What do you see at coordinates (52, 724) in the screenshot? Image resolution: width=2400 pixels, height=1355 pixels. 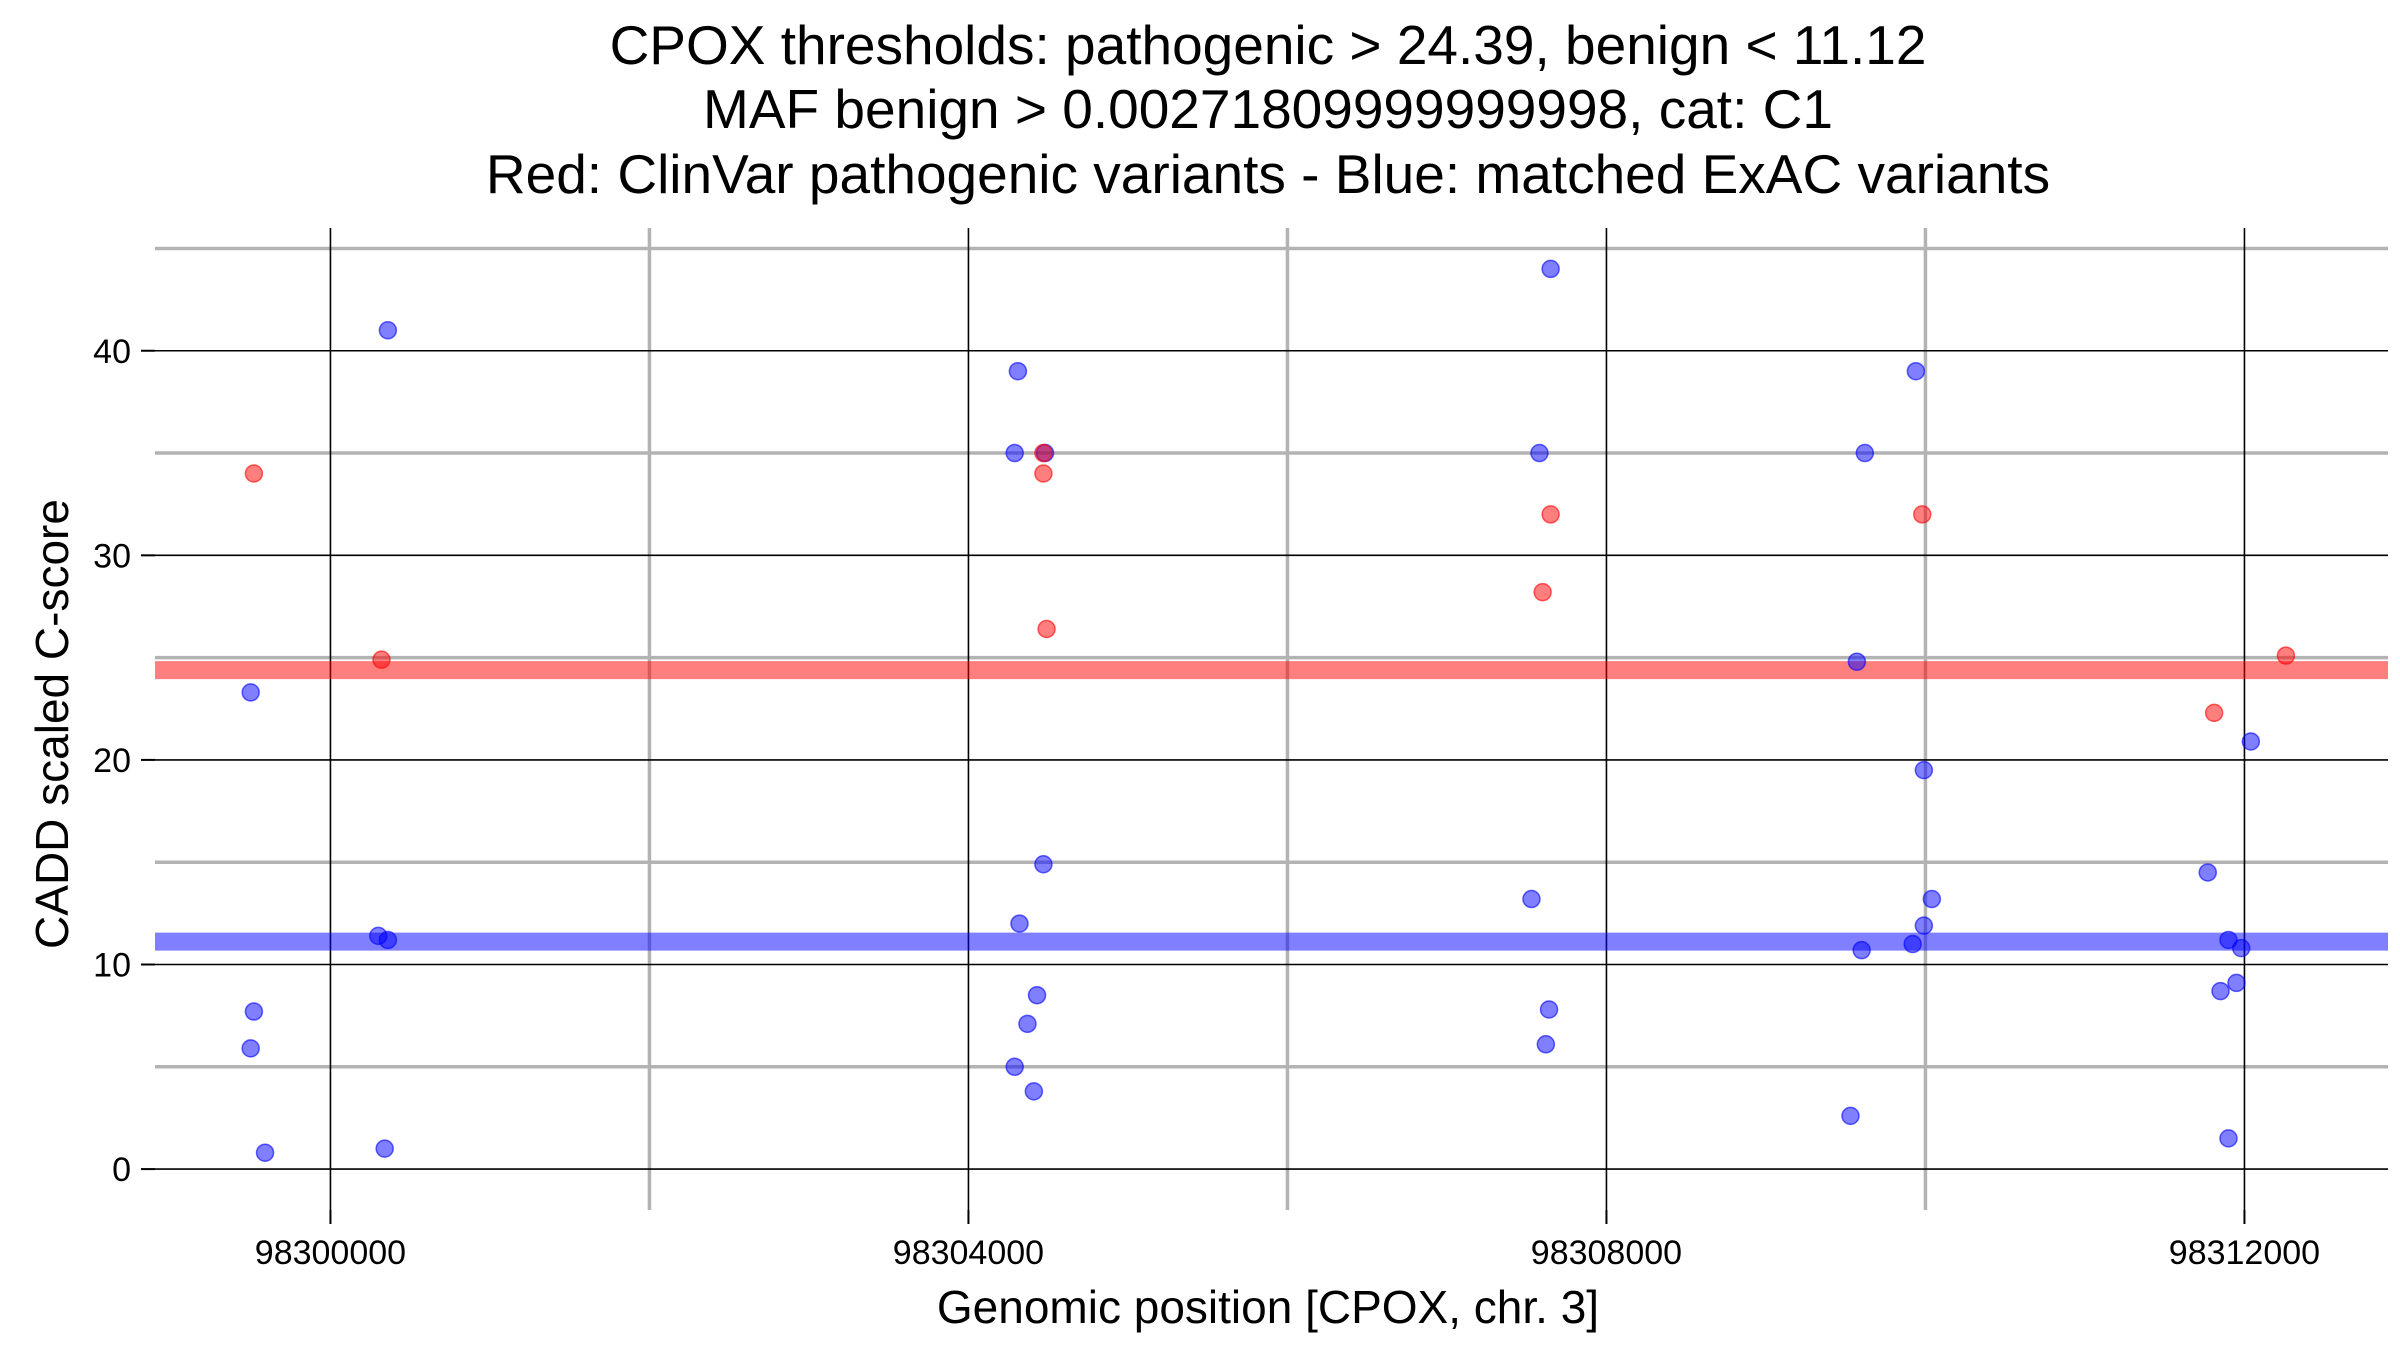 I see `y-axis-label: CADD scaled C-score` at bounding box center [52, 724].